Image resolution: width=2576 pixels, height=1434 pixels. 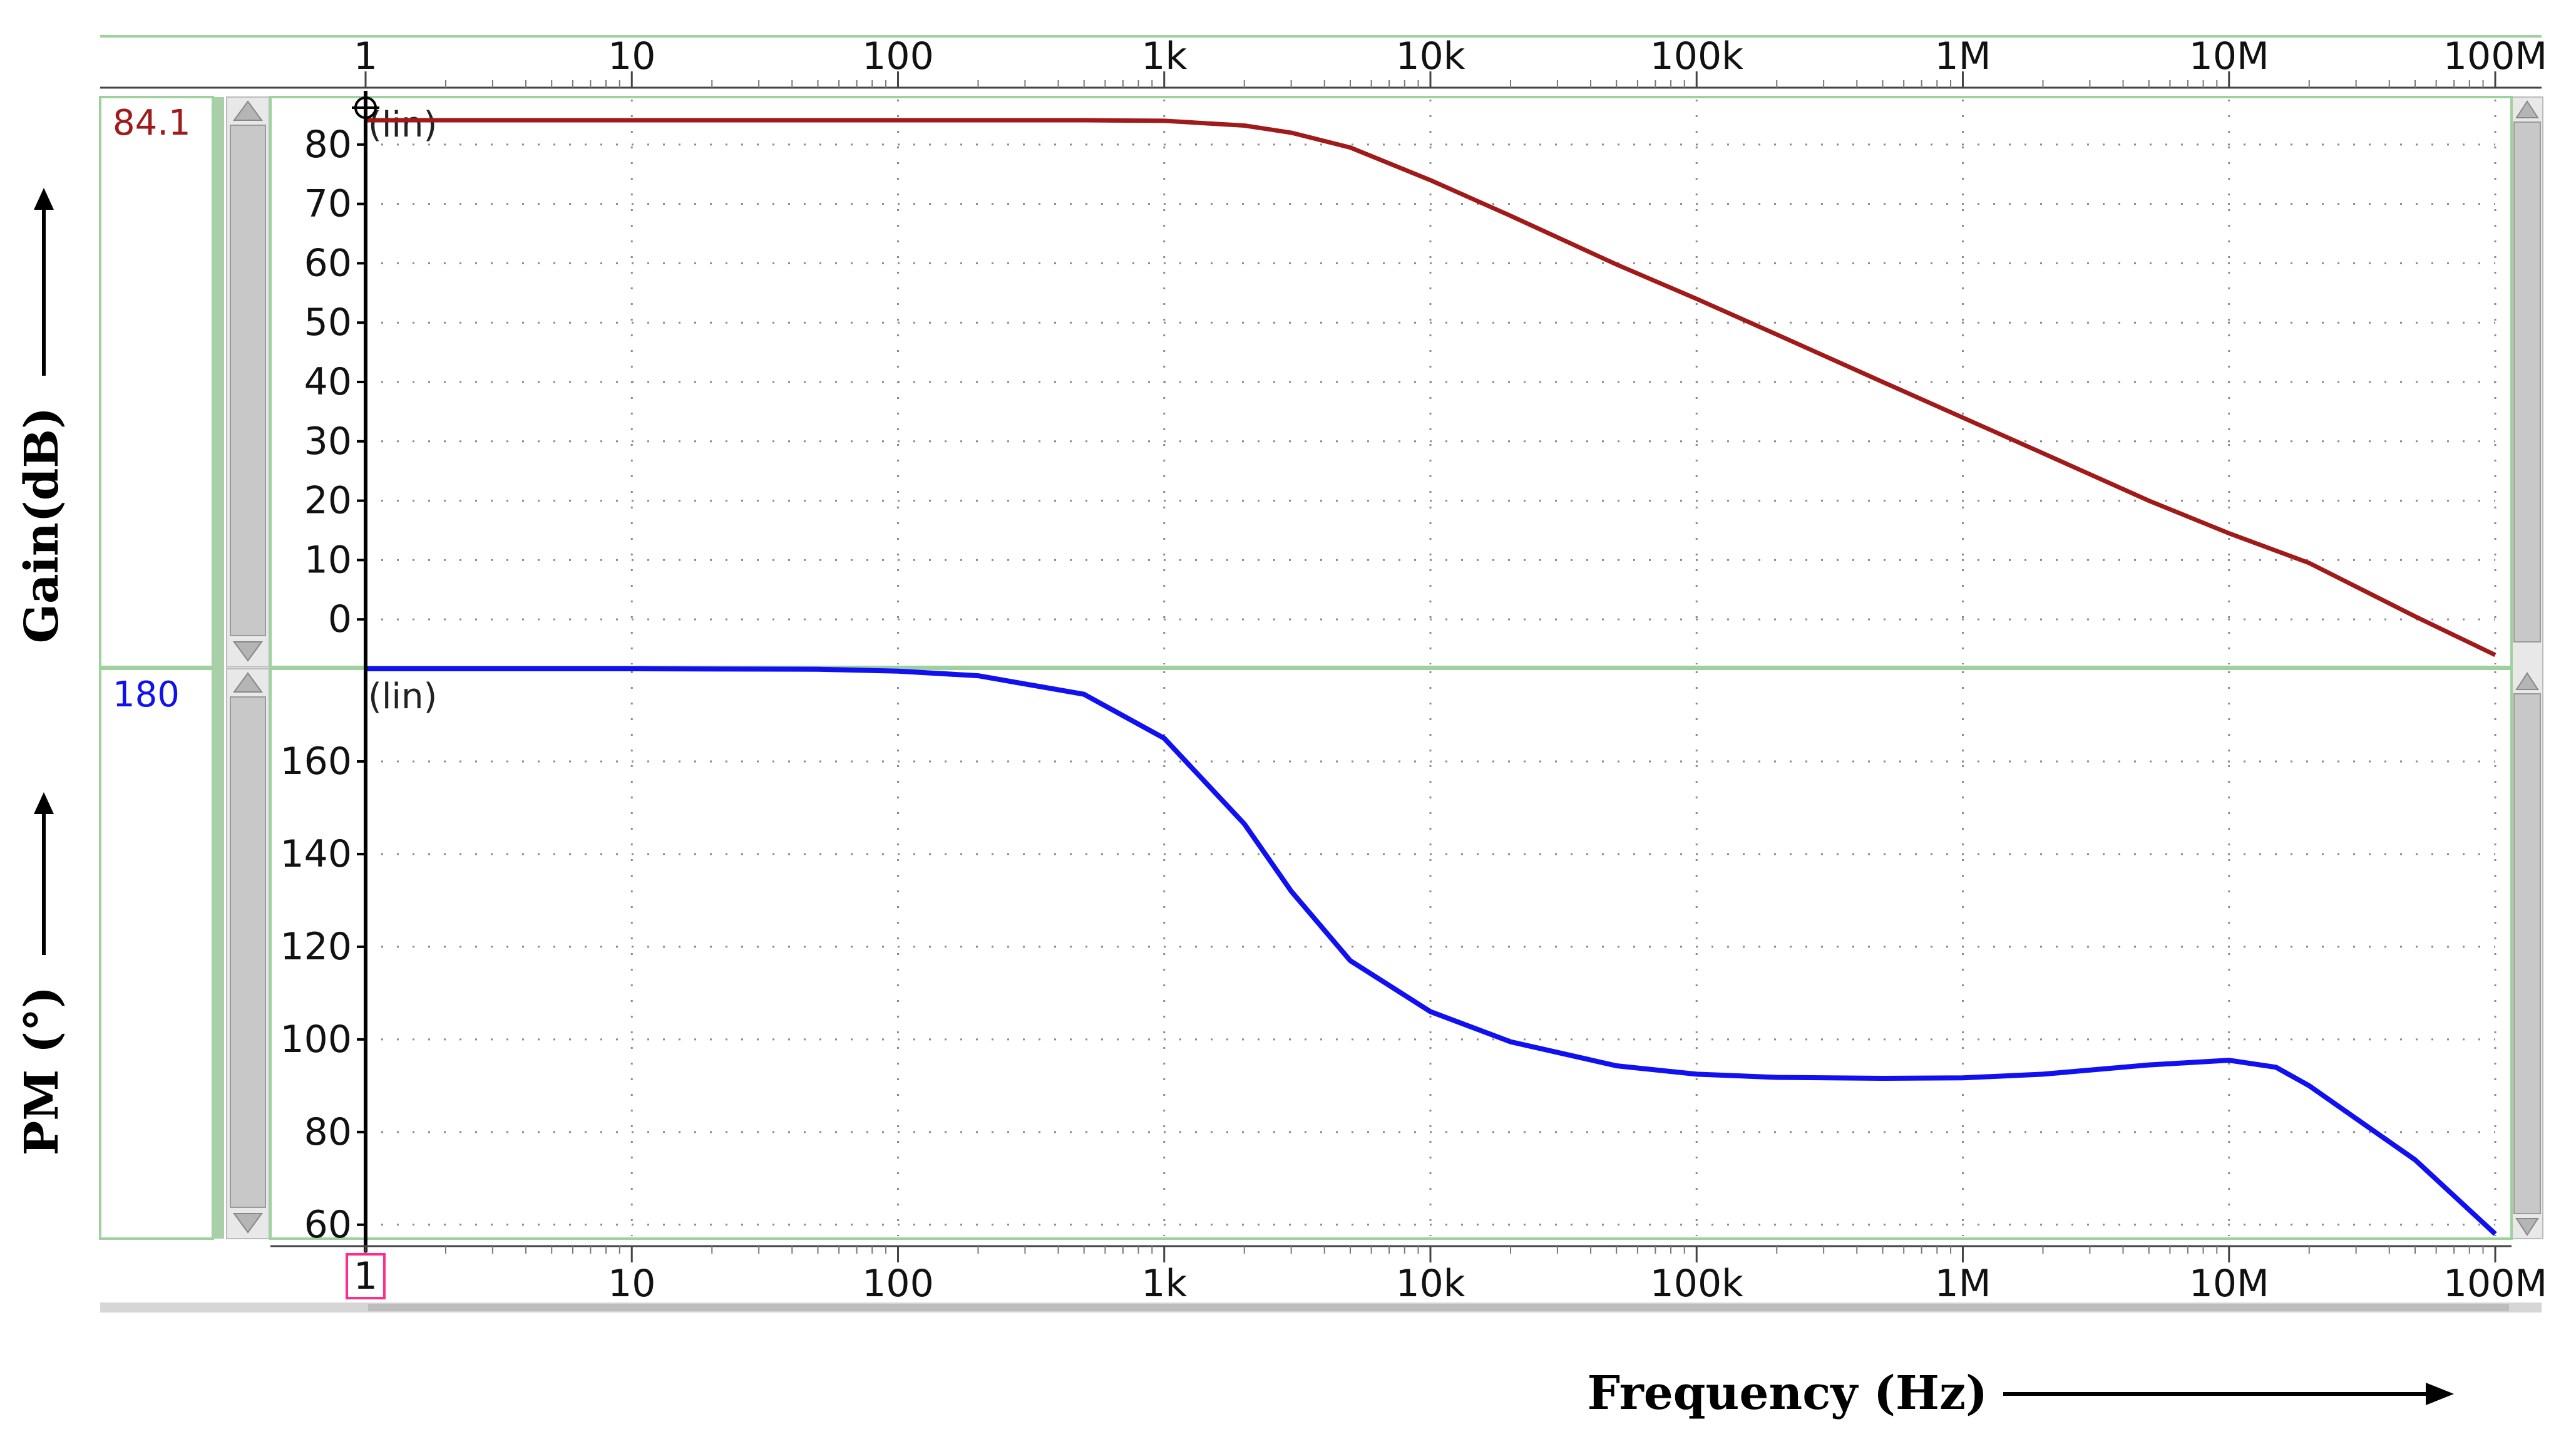 I want to click on gain-y-tick-label: 80, so click(x=328, y=145).